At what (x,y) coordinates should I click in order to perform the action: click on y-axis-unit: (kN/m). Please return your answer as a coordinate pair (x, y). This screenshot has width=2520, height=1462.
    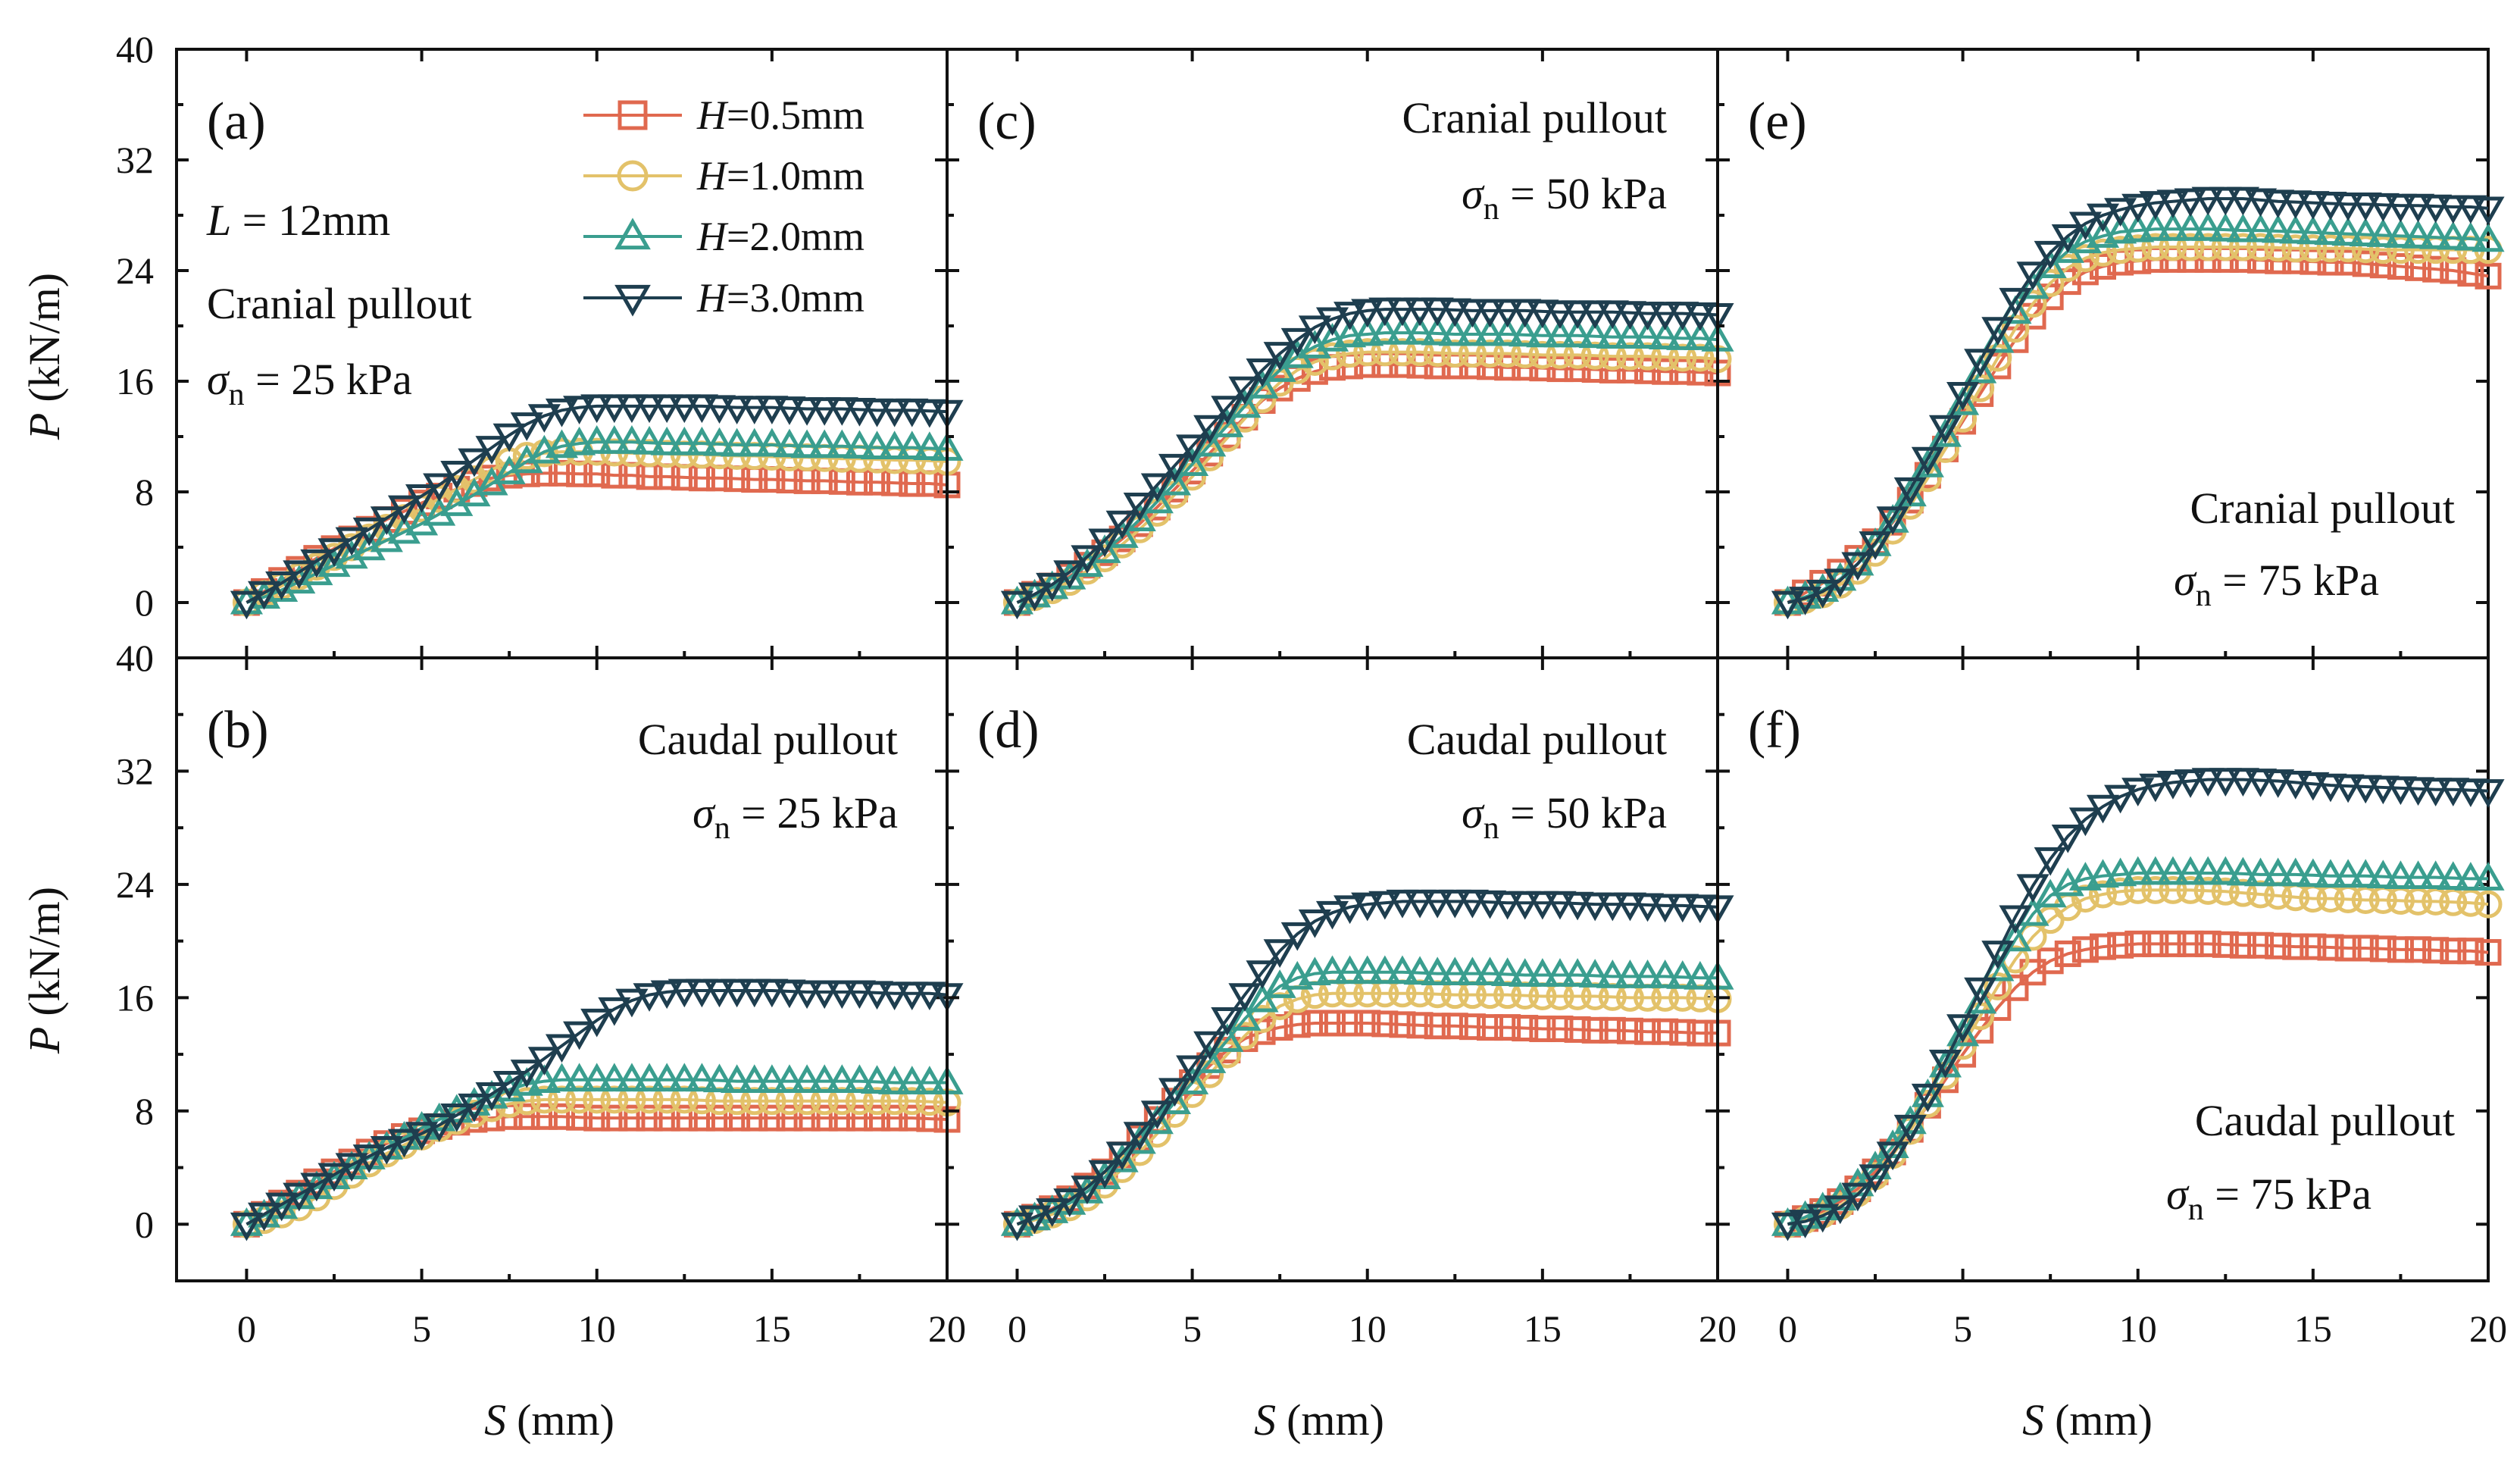
    Looking at the image, I should click on (44, 951).